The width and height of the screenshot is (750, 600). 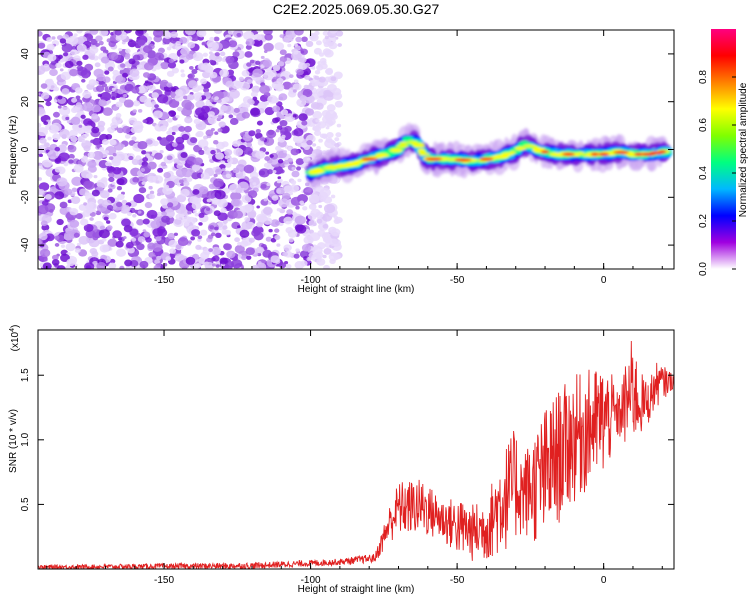 I want to click on colorbar-tick-label: 0.4, so click(x=703, y=173).